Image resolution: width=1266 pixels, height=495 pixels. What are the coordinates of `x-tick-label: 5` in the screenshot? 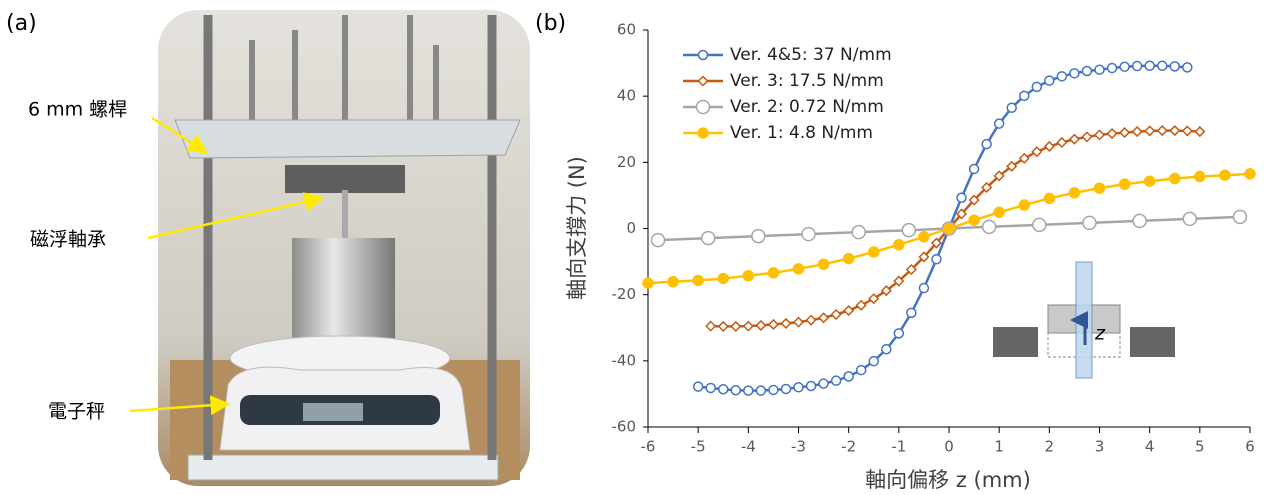 It's located at (1200, 447).